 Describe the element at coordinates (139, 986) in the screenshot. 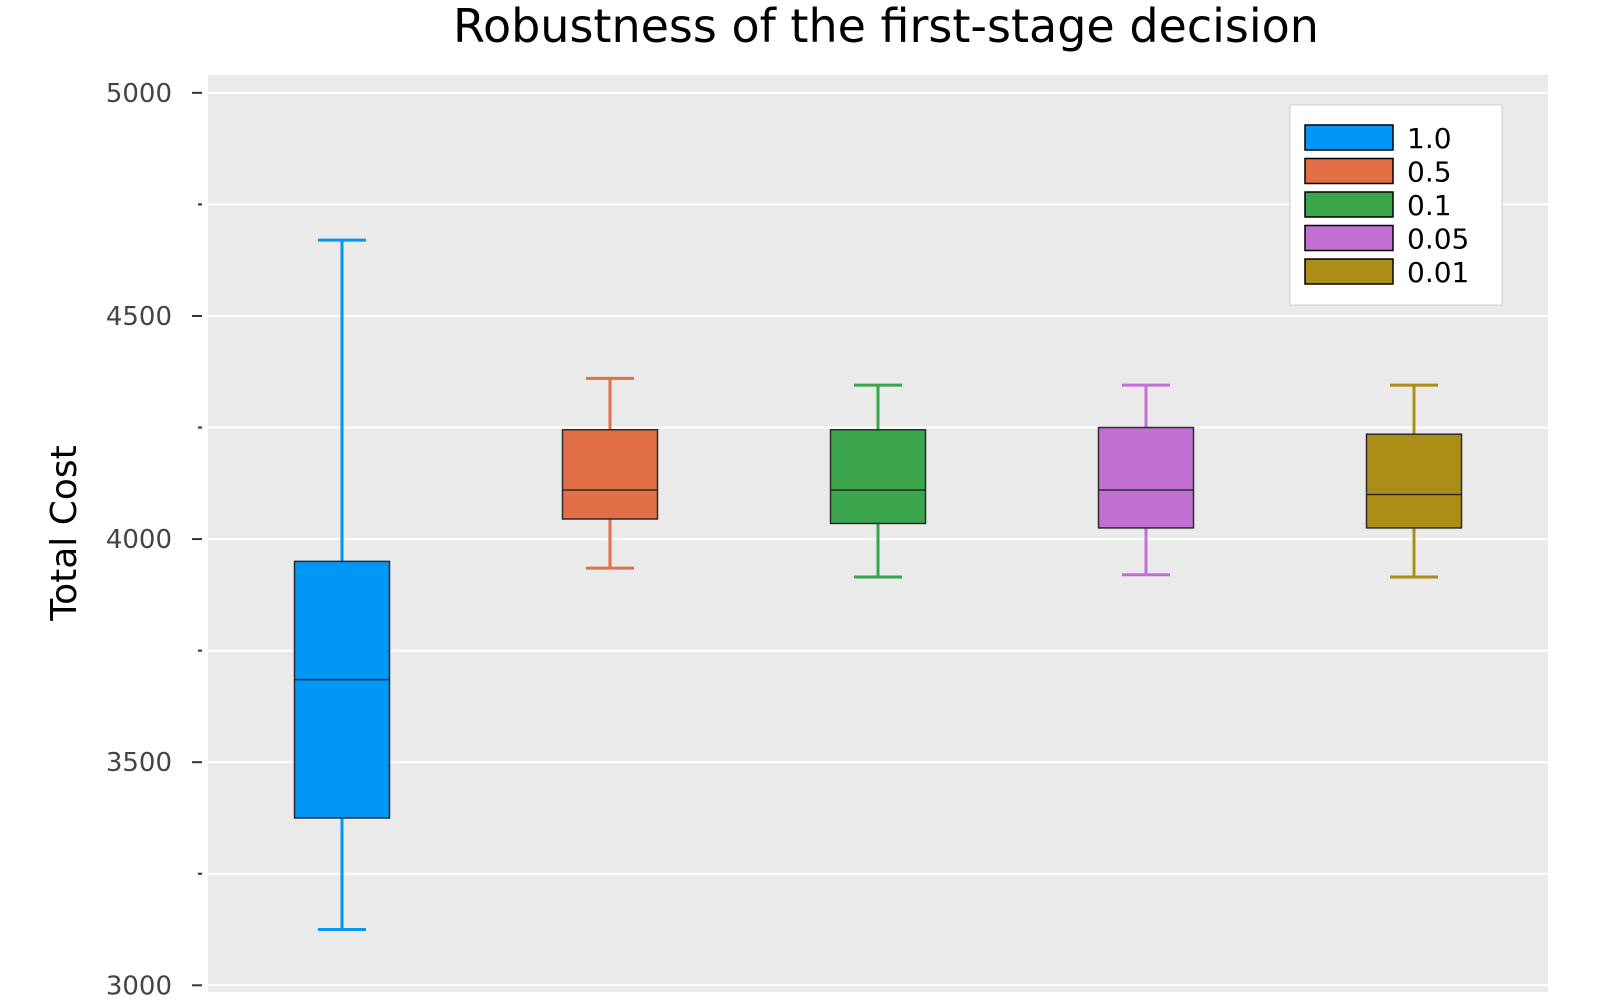

I see `y-tick-label: 3000` at that location.